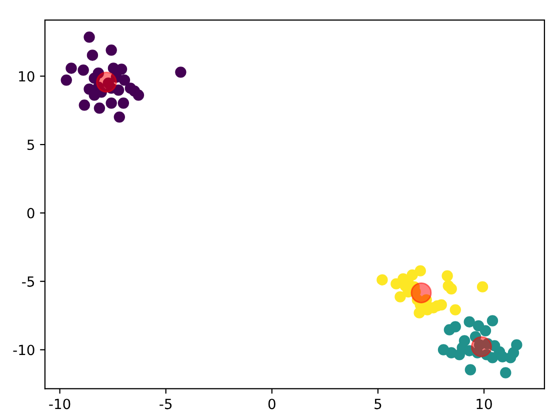 This screenshot has width=555, height=418. I want to click on x-tick-label: -10, so click(59, 404).